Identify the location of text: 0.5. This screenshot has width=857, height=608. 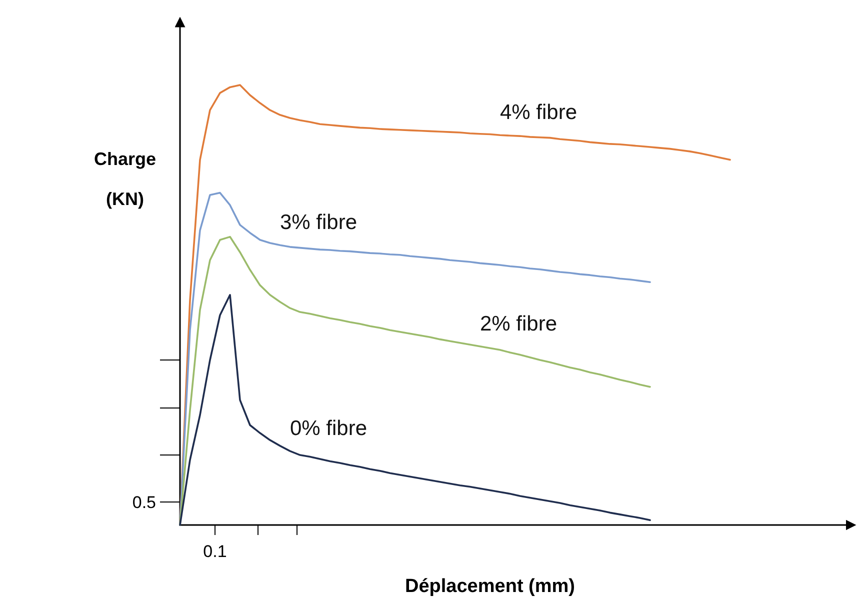
(144, 502).